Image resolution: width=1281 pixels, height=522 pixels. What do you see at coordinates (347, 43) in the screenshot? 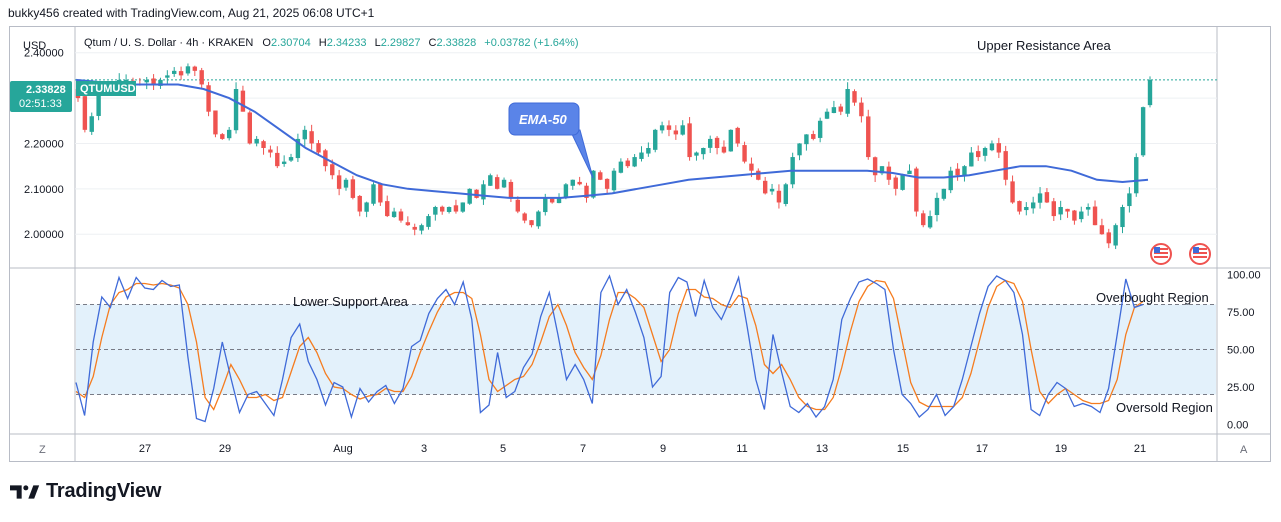
I see `legend-high: 2.34233` at bounding box center [347, 43].